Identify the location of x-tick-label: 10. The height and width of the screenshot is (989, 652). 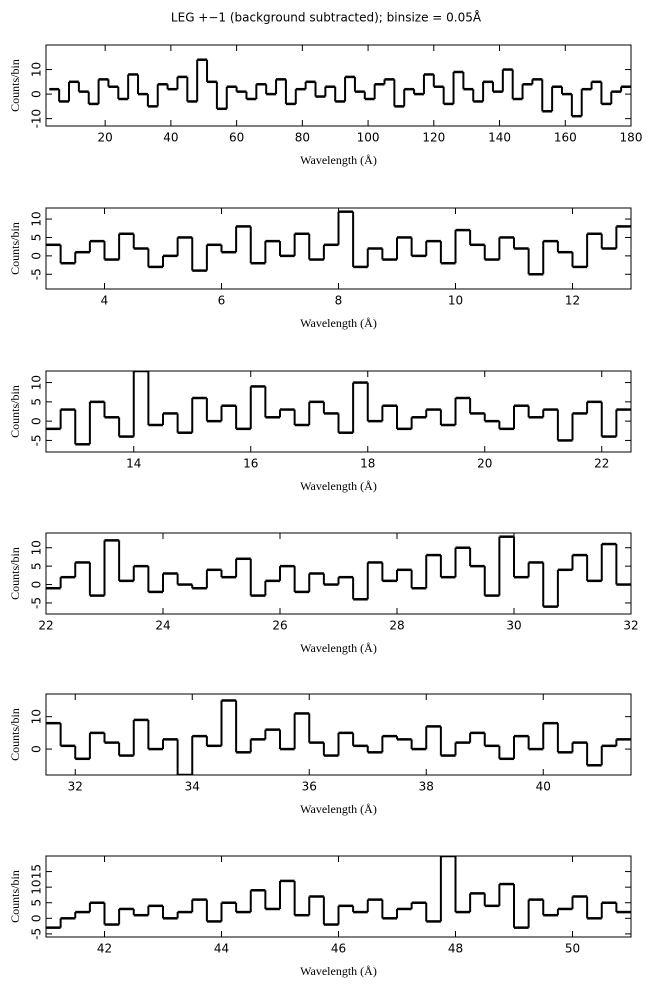
(455, 301).